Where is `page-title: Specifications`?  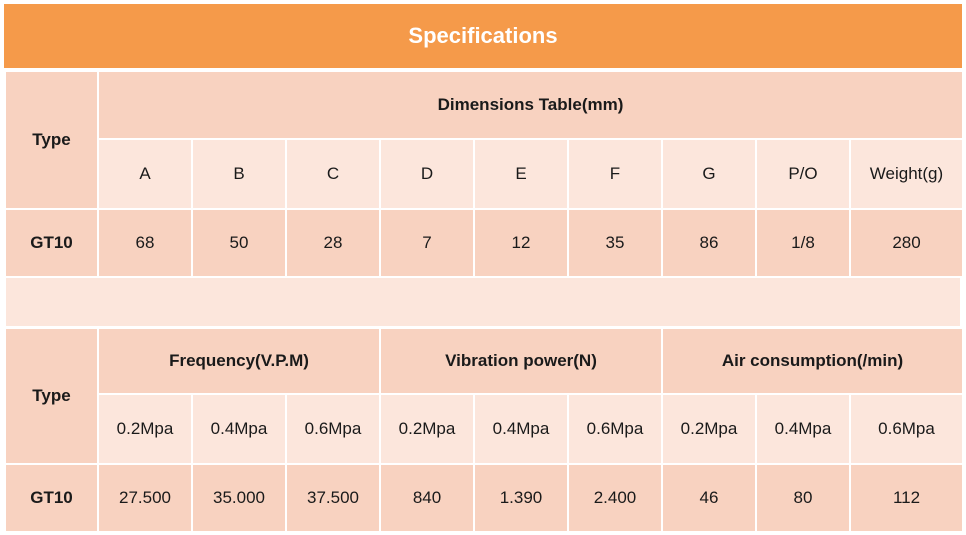 page-title: Specifications is located at coordinates (483, 35).